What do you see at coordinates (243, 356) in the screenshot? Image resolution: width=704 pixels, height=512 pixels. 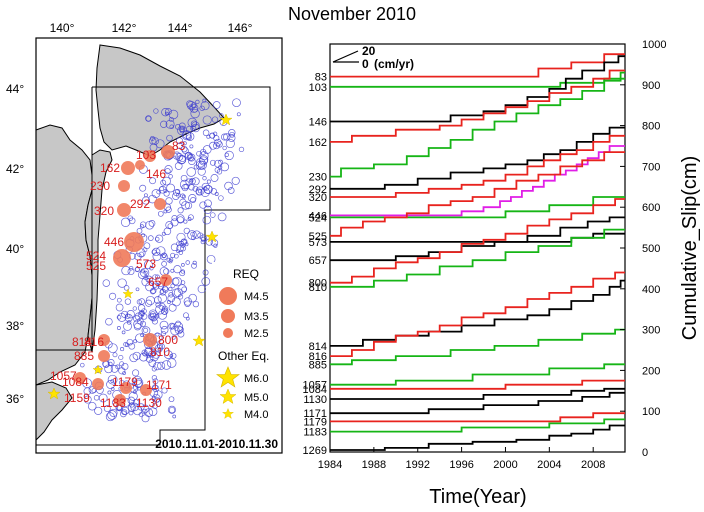 I see `legend-other-title: Other Eq.` at bounding box center [243, 356].